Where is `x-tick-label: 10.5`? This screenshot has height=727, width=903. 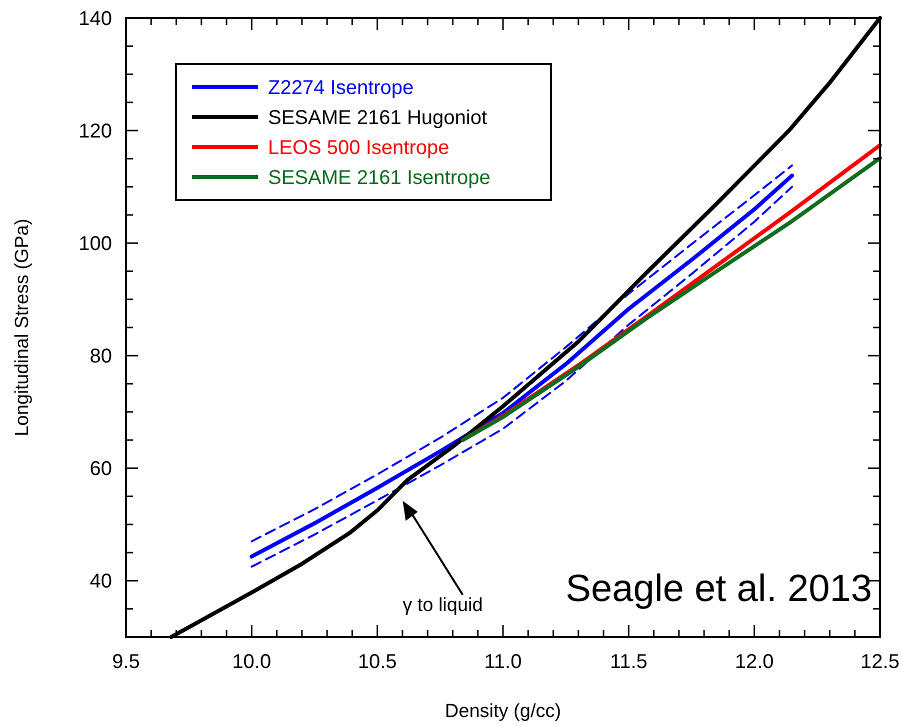
x-tick-label: 10.5 is located at coordinates (377, 662).